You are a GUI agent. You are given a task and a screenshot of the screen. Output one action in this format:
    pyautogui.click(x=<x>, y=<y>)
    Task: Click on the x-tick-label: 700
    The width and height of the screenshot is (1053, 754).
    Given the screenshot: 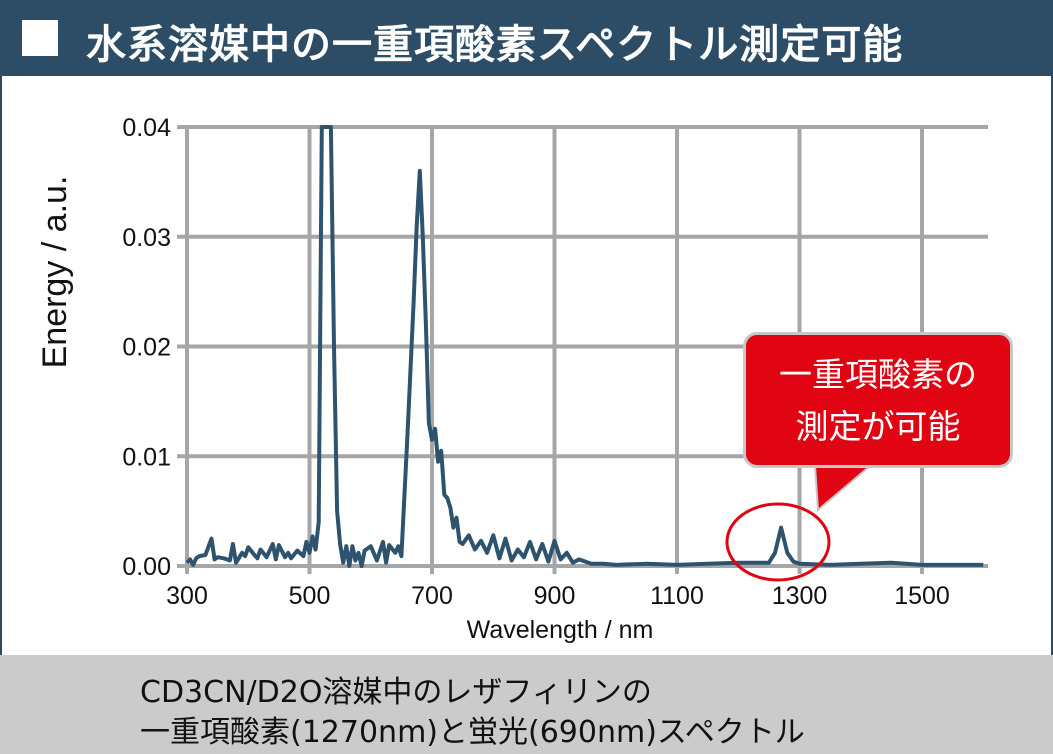 What is the action you would take?
    pyautogui.click(x=432, y=596)
    